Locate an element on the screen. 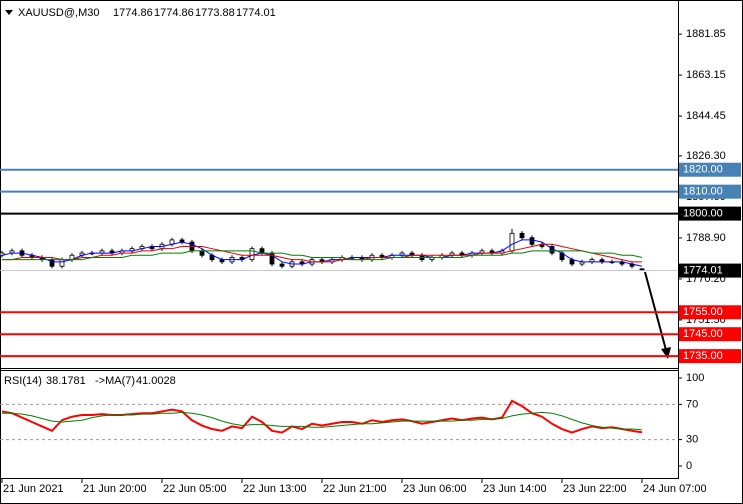 The height and width of the screenshot is (504, 743). level-label: 1810.00 is located at coordinates (703, 192).